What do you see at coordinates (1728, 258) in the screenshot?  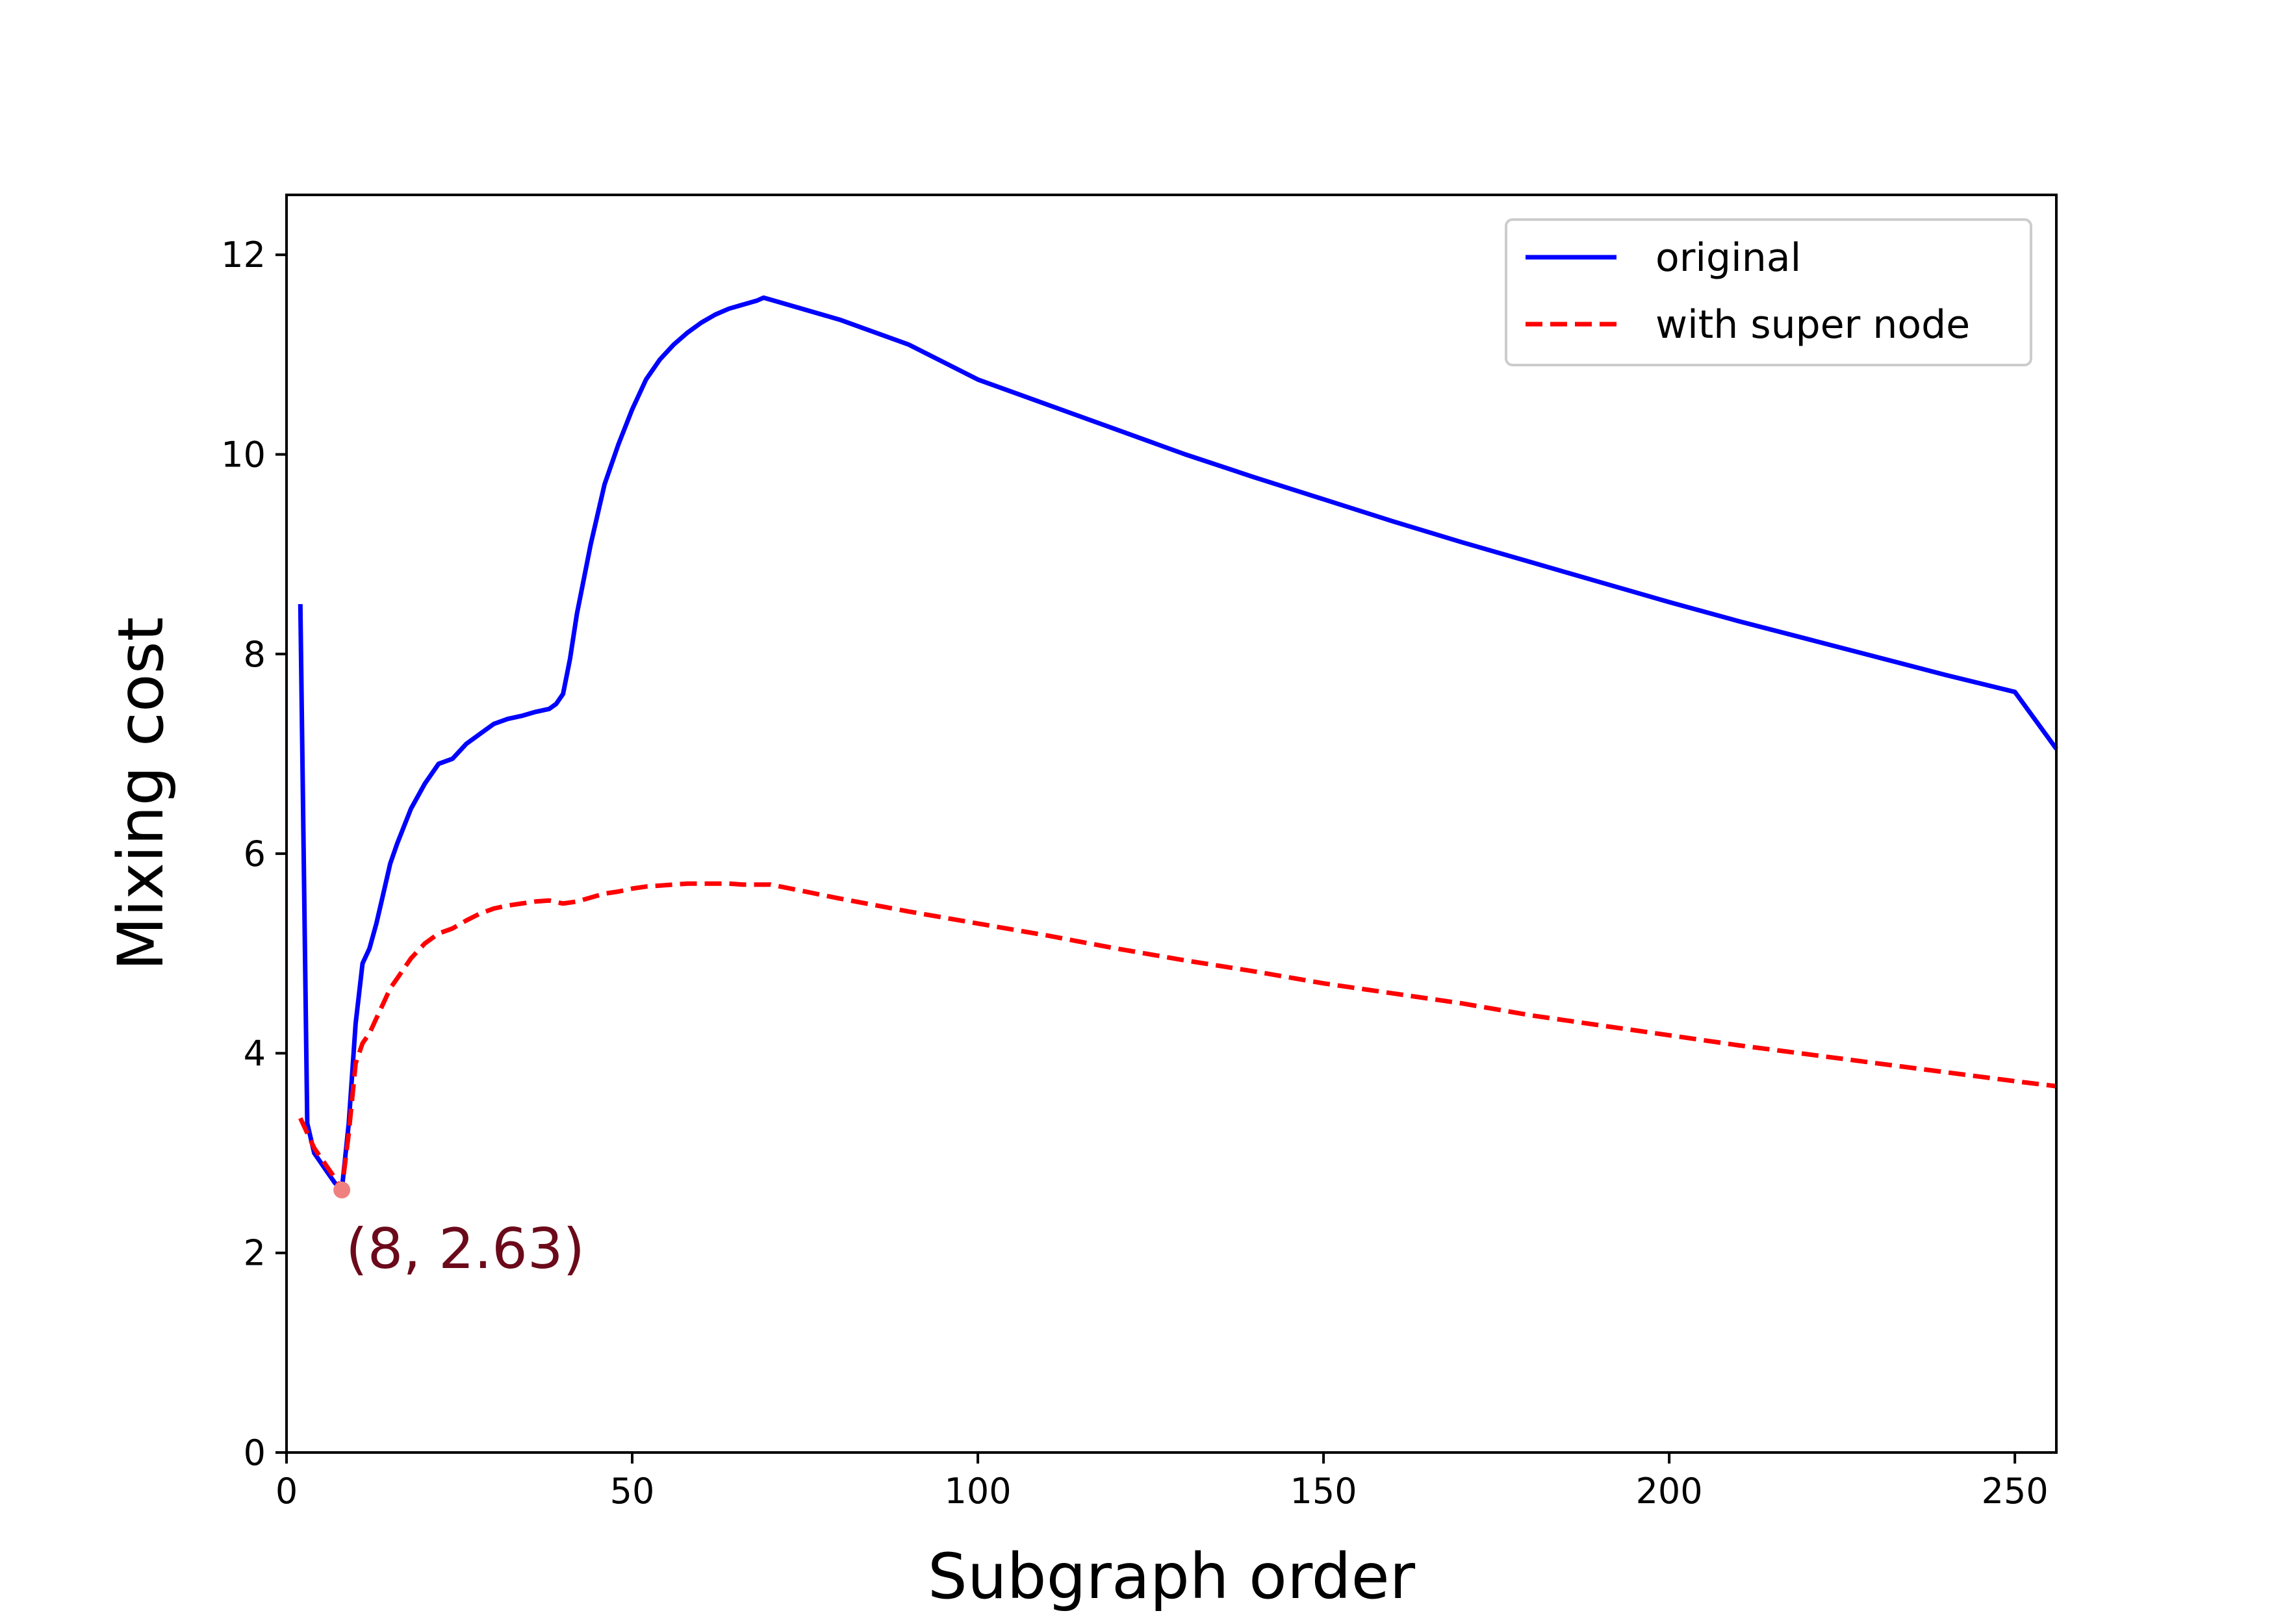 I see `legend-label-1: original` at bounding box center [1728, 258].